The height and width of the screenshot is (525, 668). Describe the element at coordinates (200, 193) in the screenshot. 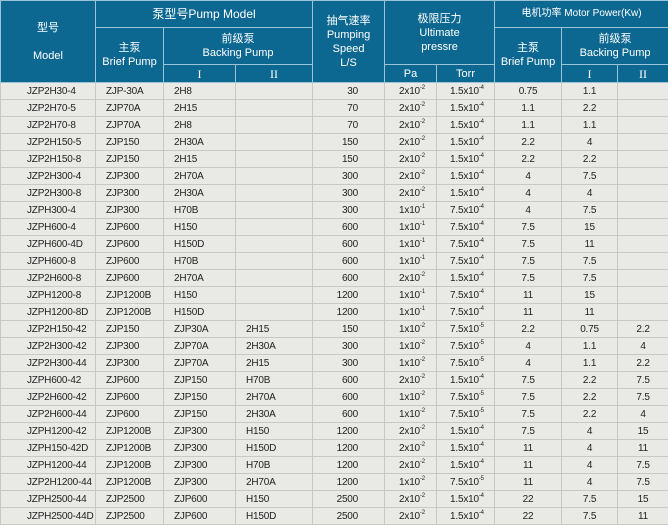

I see `cell-backing-pump-1: 2H30A` at that location.